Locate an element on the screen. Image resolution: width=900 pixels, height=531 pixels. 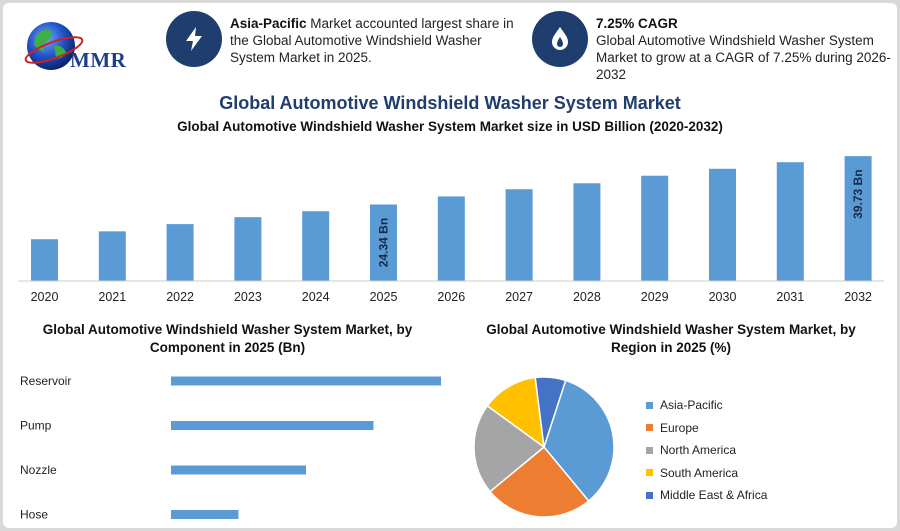
data-label-2032: 39.73 Bn is located at coordinates (858, 193).